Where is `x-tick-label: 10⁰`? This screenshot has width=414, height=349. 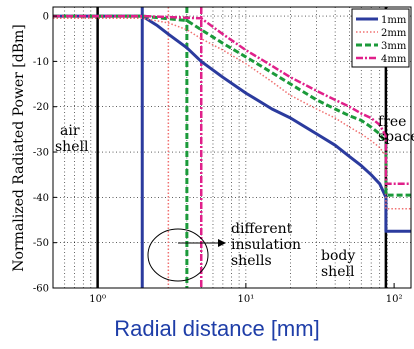
x-tick-label: 10⁰ is located at coordinates (97, 299).